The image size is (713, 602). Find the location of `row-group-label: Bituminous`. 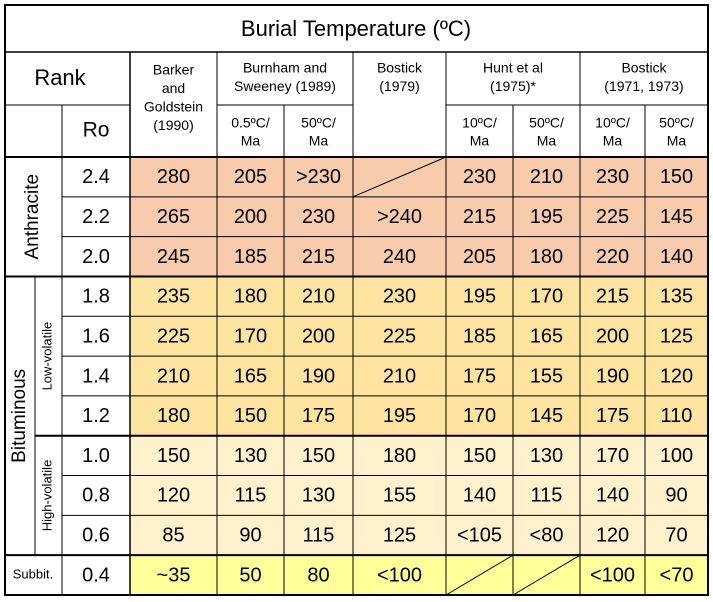

row-group-label: Bituminous is located at coordinates (19, 416).